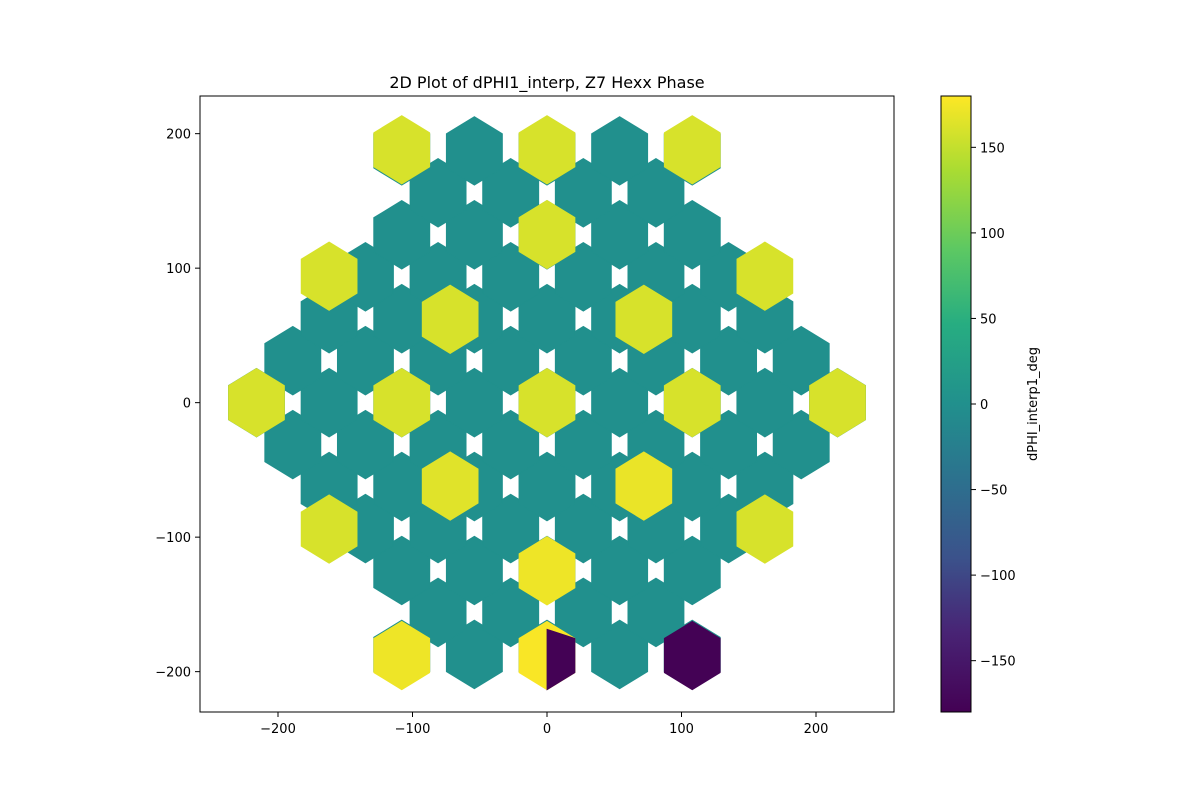 This screenshot has width=1200, height=804. Describe the element at coordinates (278, 729) in the screenshot. I see `x-tick-label: −200` at that location.